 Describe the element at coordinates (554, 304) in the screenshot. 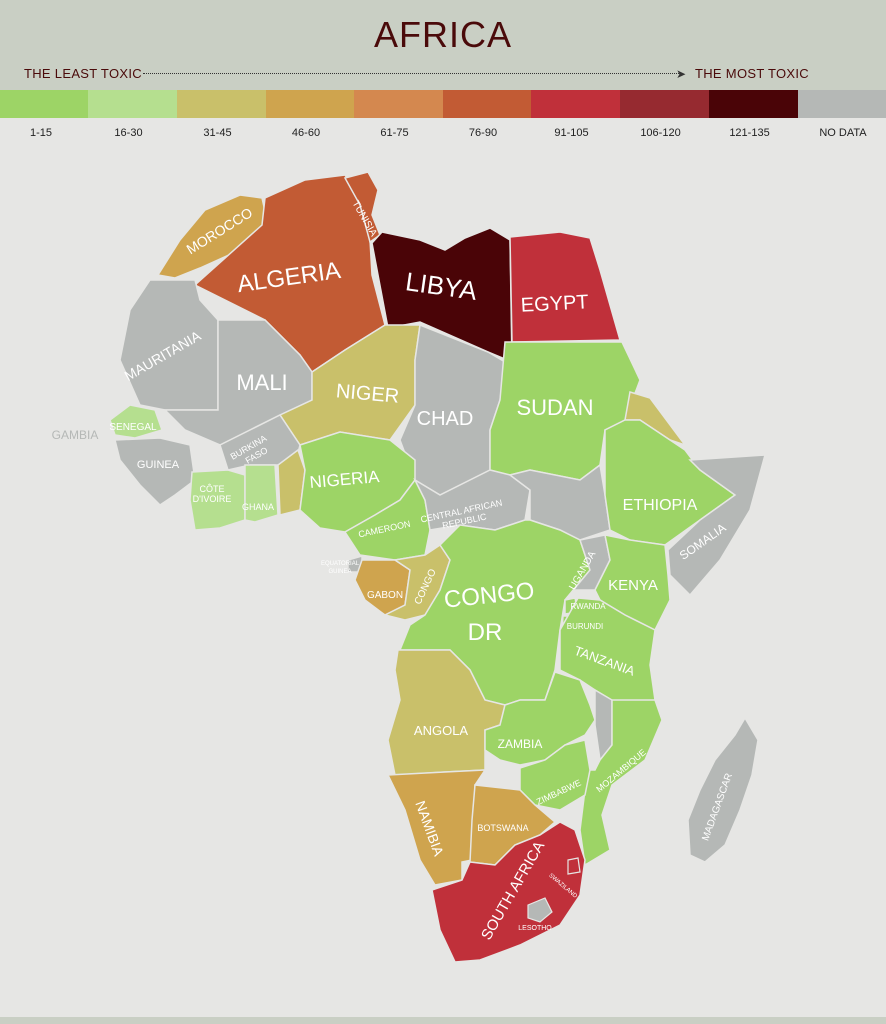

I see `label-egypt: EGYPT` at that location.